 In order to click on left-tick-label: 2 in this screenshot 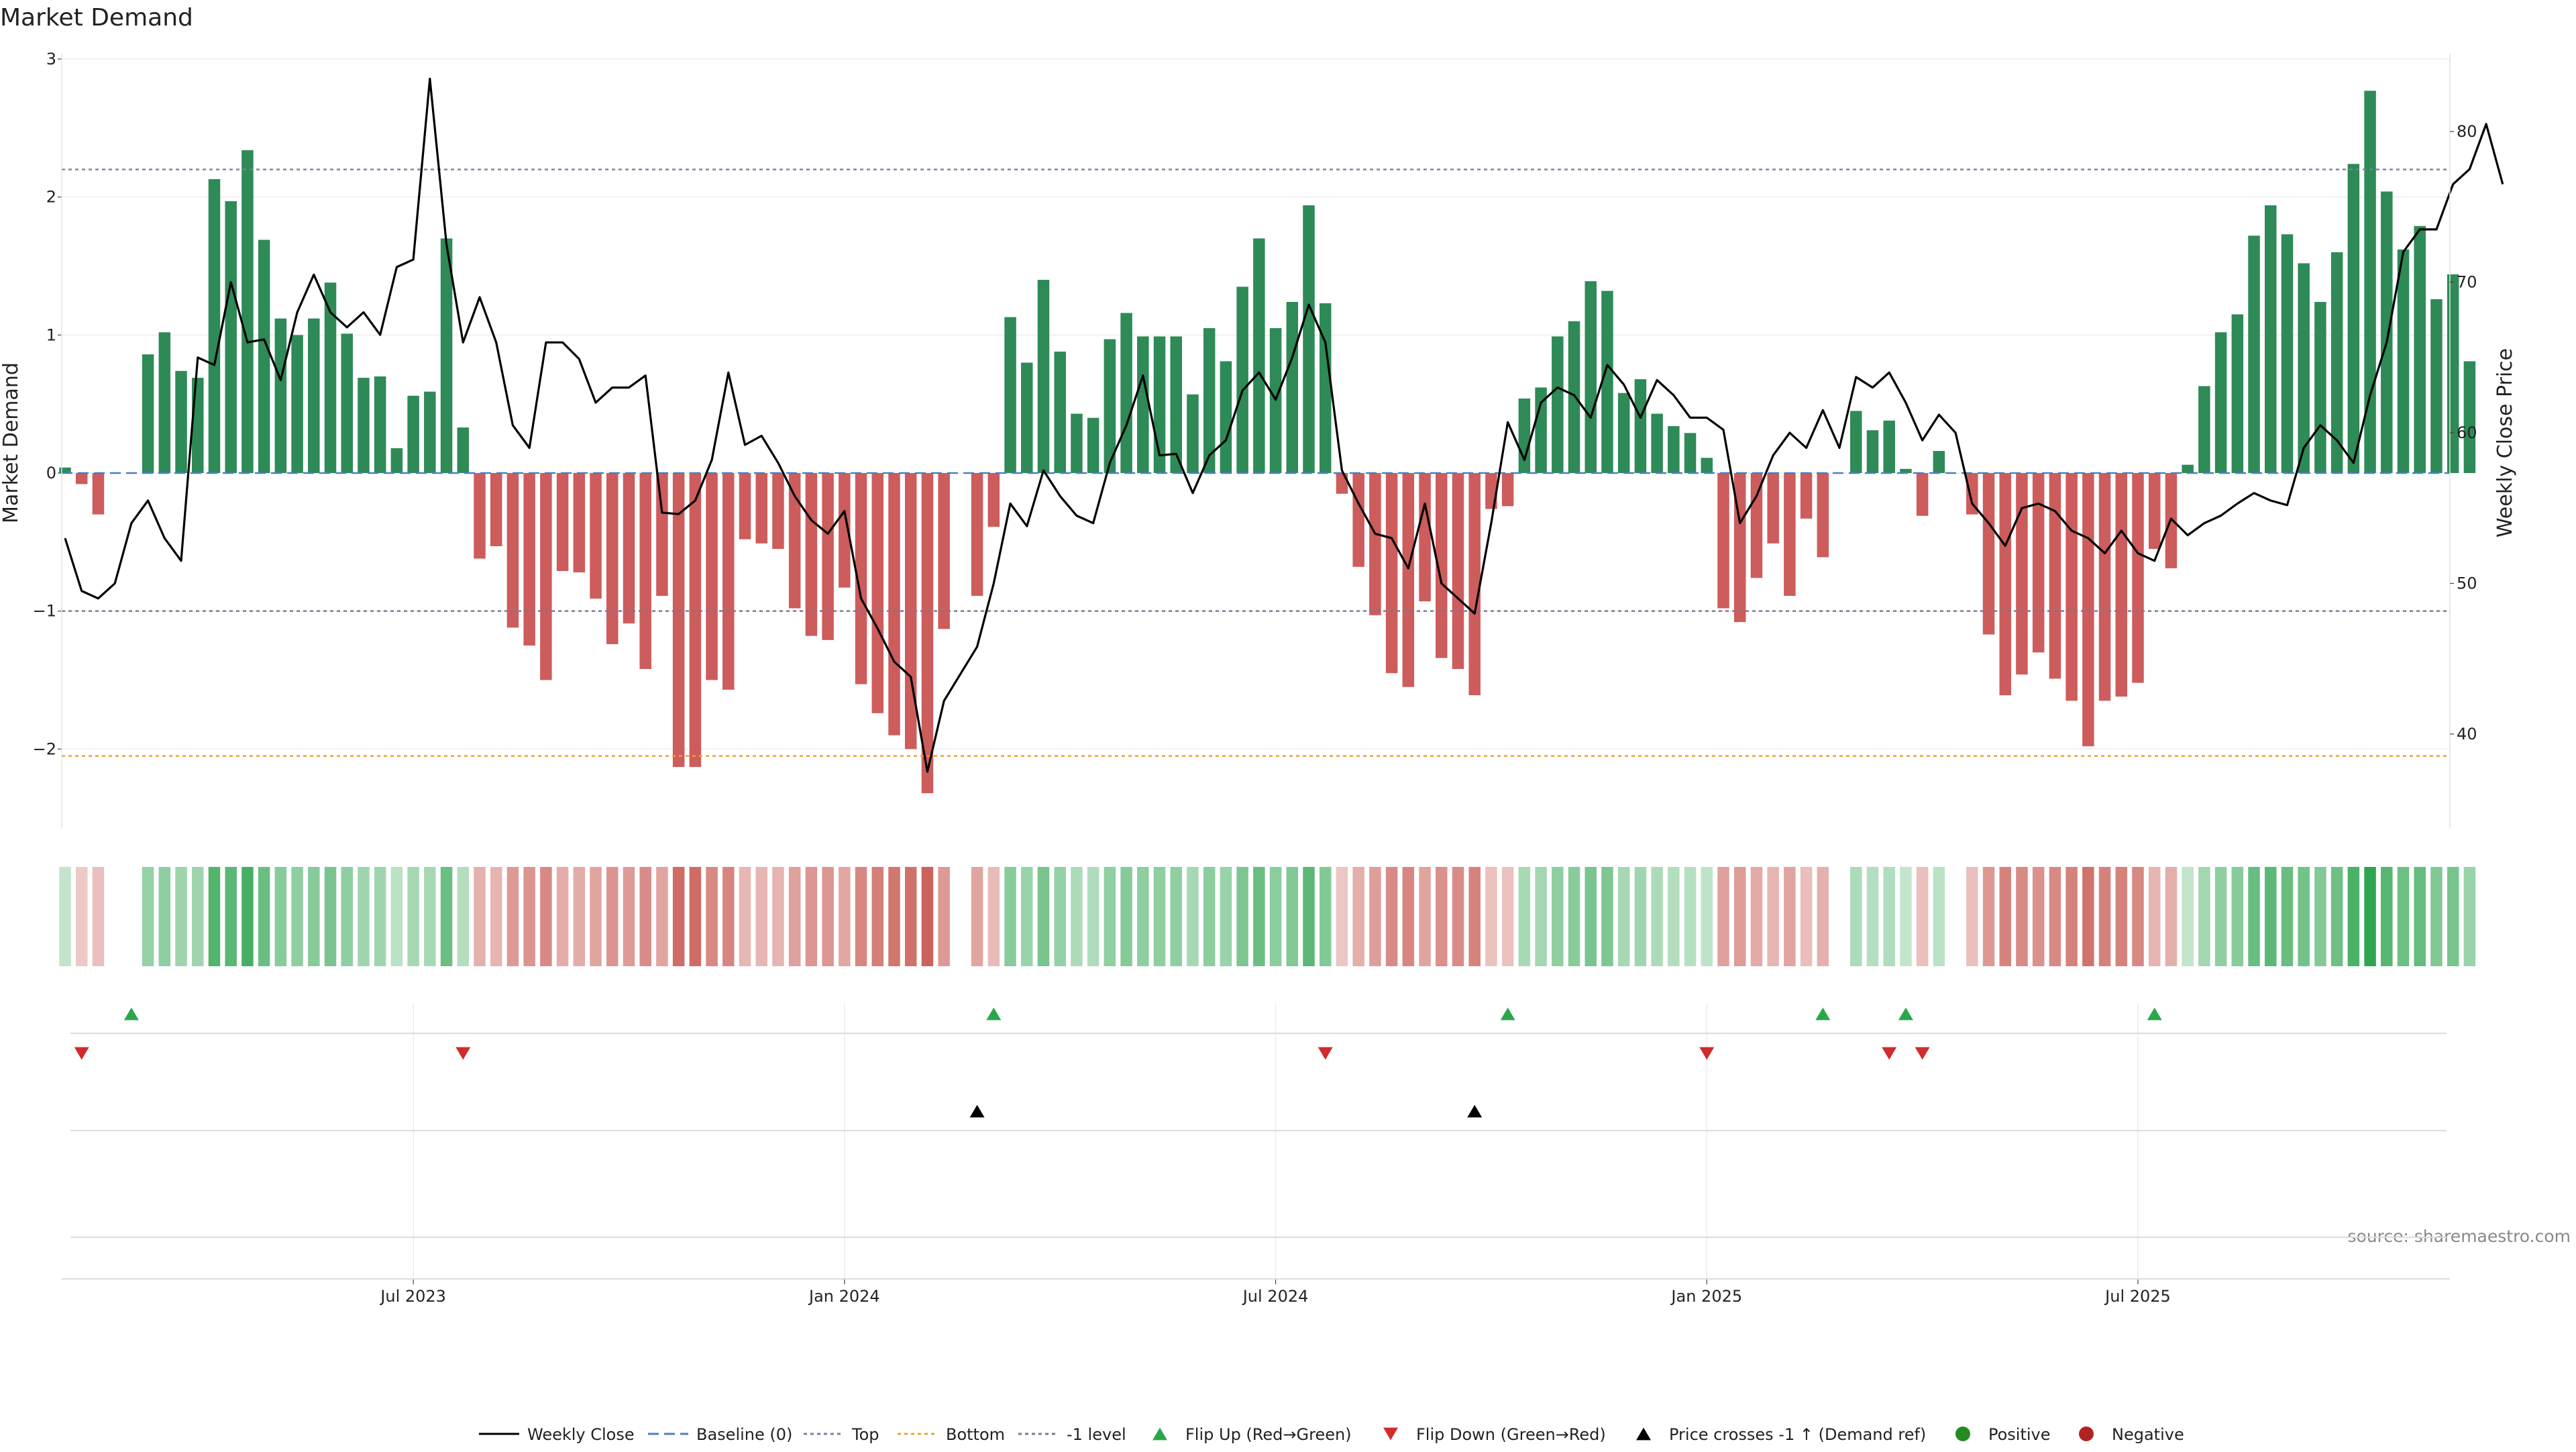, I will do `click(51, 197)`.